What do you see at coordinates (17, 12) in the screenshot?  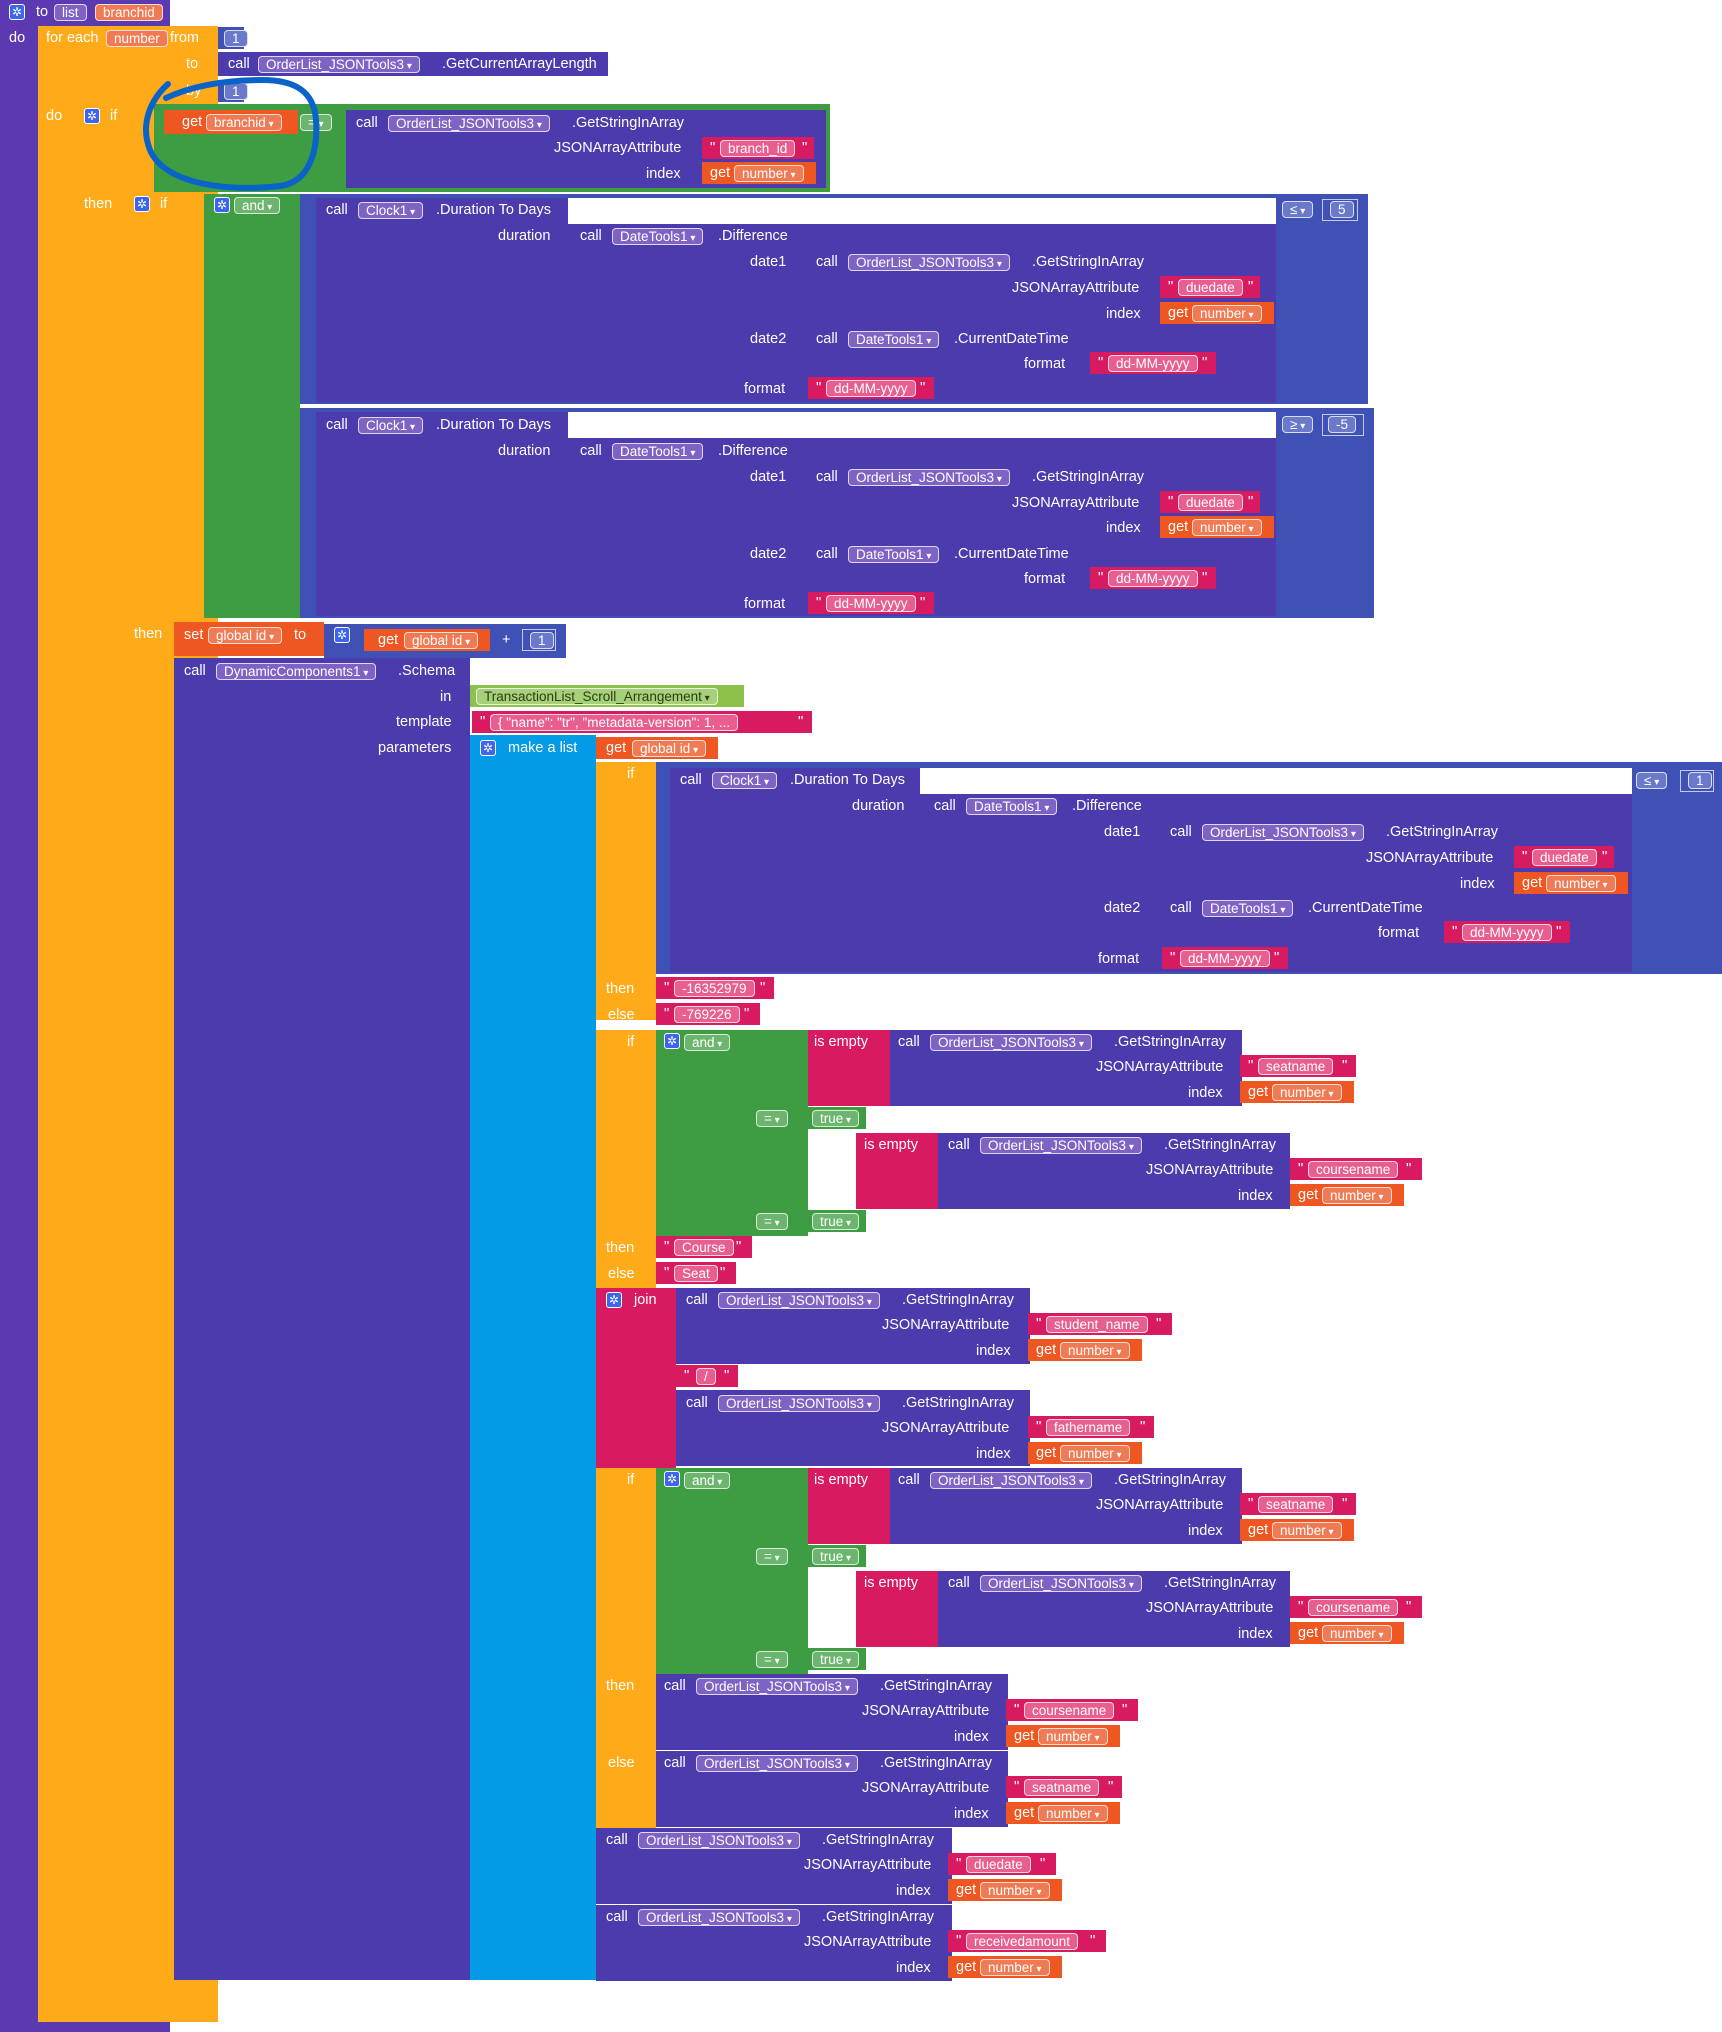 I see `mutator-gear-icon: ✲` at bounding box center [17, 12].